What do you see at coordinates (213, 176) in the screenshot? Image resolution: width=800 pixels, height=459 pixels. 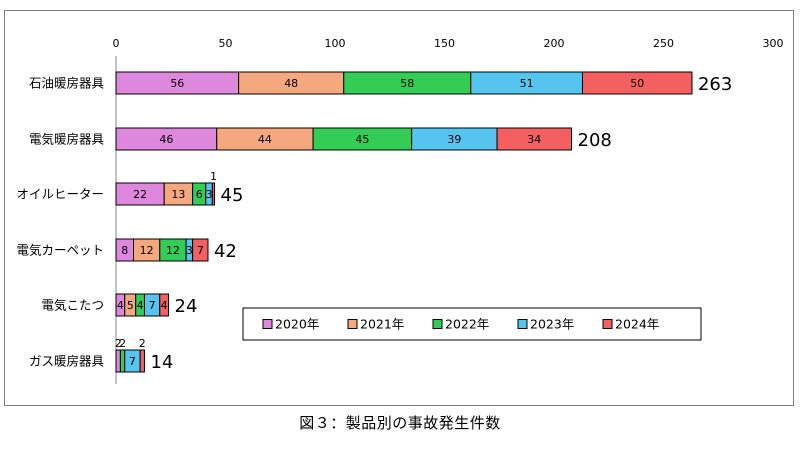 I see `segment-value-label: 1` at bounding box center [213, 176].